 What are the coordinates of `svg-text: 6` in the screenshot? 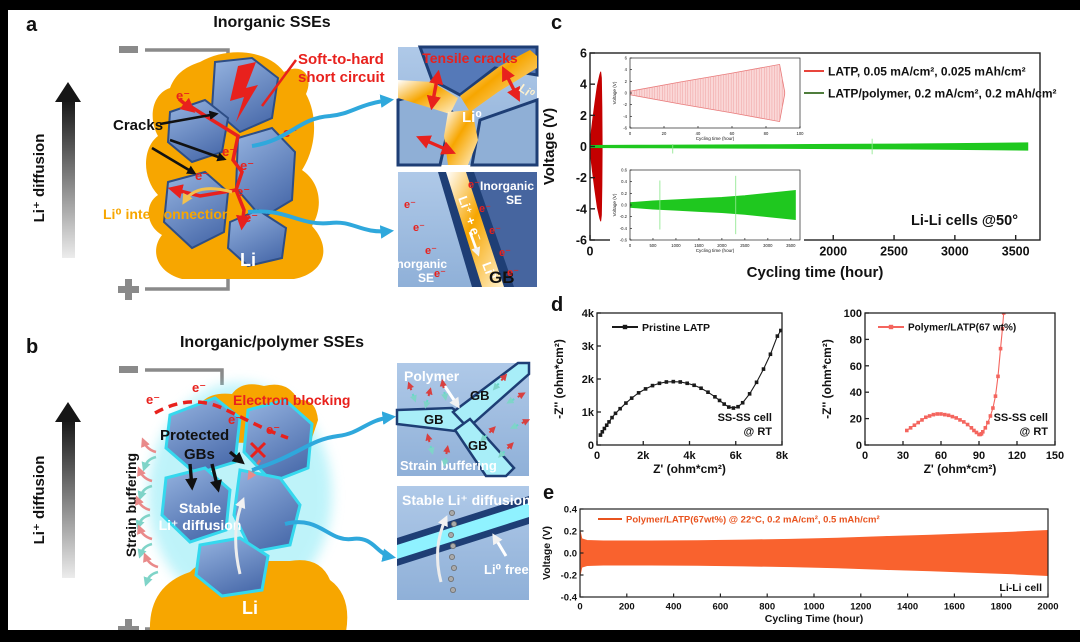 It's located at (583, 54).